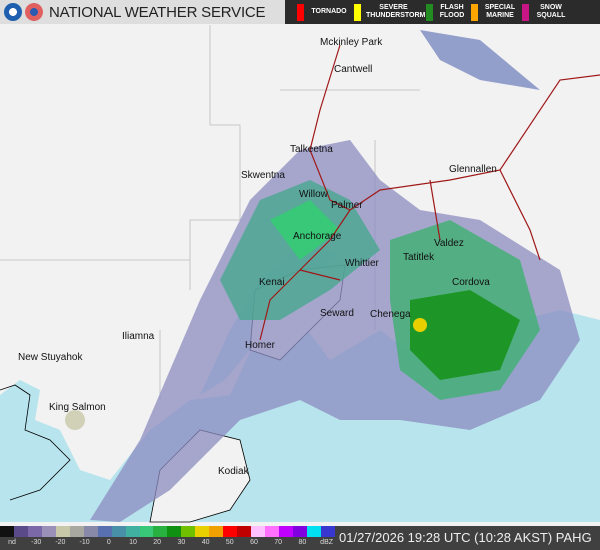  What do you see at coordinates (337, 313) in the screenshot?
I see `city-label: Seward` at bounding box center [337, 313].